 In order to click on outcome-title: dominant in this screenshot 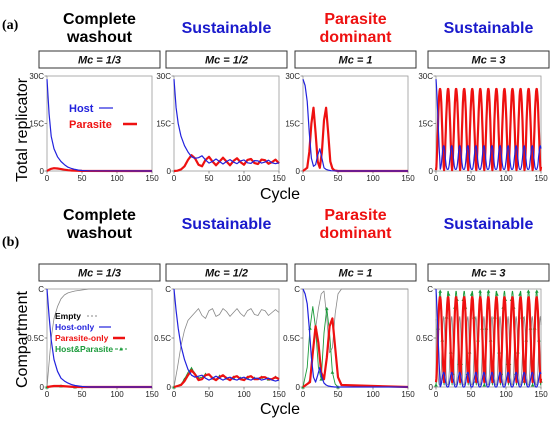, I will do `click(356, 233)`.